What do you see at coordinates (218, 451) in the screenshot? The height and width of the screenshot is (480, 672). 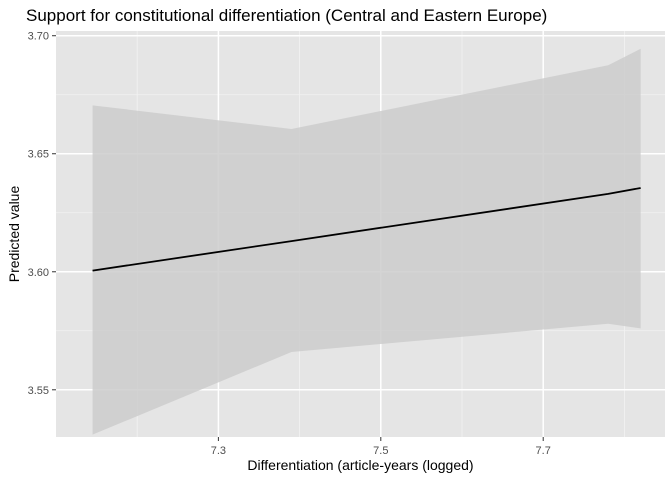 I see `x-tick-label: 7.3` at bounding box center [218, 451].